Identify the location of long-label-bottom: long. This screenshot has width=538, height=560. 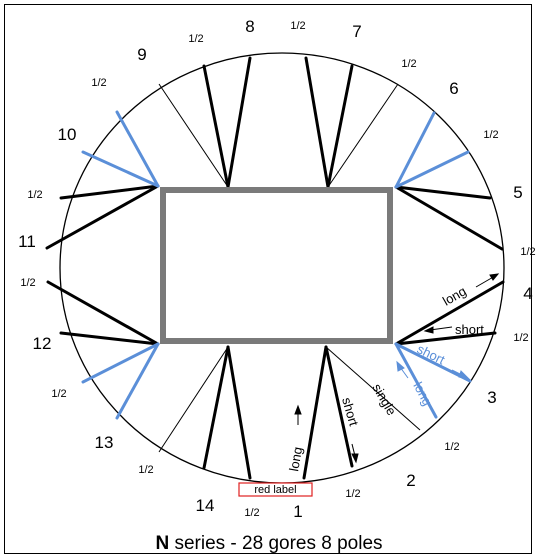
(295, 459).